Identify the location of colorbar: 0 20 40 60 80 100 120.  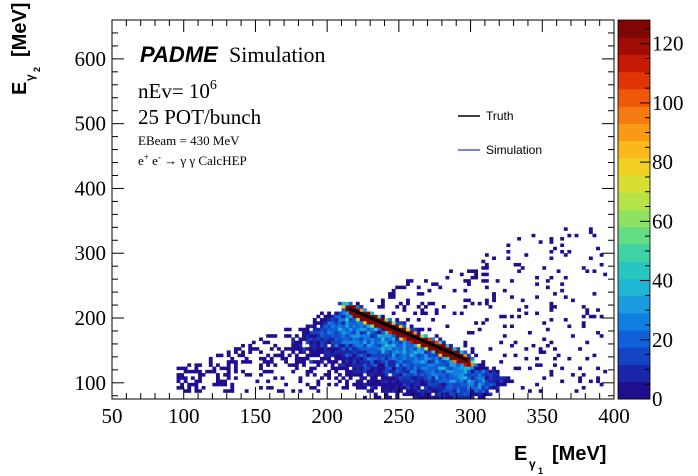
(650, 215).